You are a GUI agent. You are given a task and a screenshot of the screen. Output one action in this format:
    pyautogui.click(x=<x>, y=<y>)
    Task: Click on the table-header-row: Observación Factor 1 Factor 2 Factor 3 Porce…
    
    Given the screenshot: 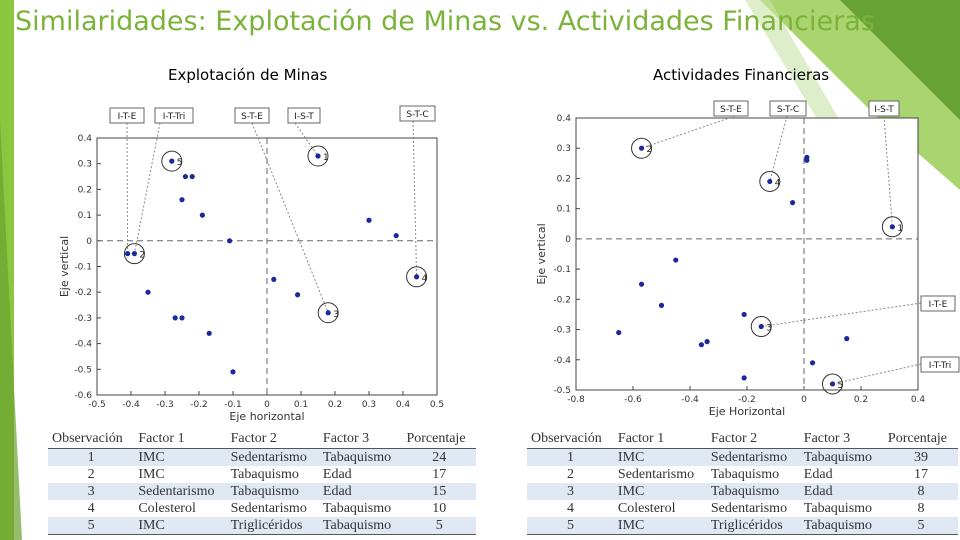 What is the action you would take?
    pyautogui.click(x=262, y=439)
    